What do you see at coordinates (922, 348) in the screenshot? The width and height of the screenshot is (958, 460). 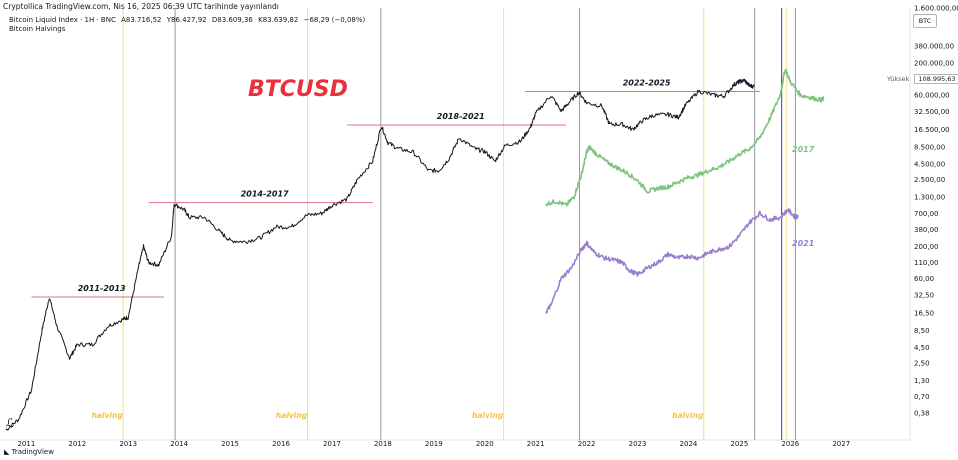 I see `price-axis-tick: 4,50` at bounding box center [922, 348].